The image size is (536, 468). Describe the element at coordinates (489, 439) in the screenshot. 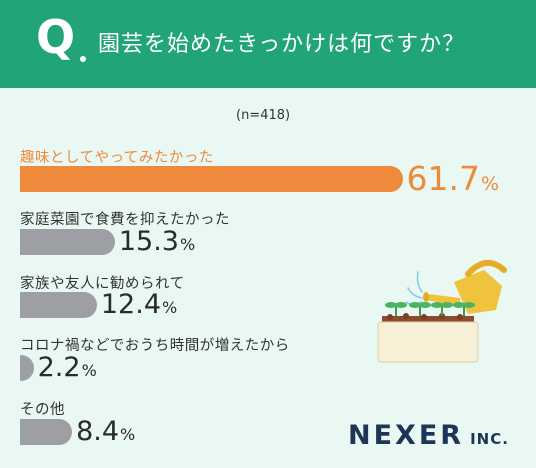

I see `logo-sub: INC.` at that location.